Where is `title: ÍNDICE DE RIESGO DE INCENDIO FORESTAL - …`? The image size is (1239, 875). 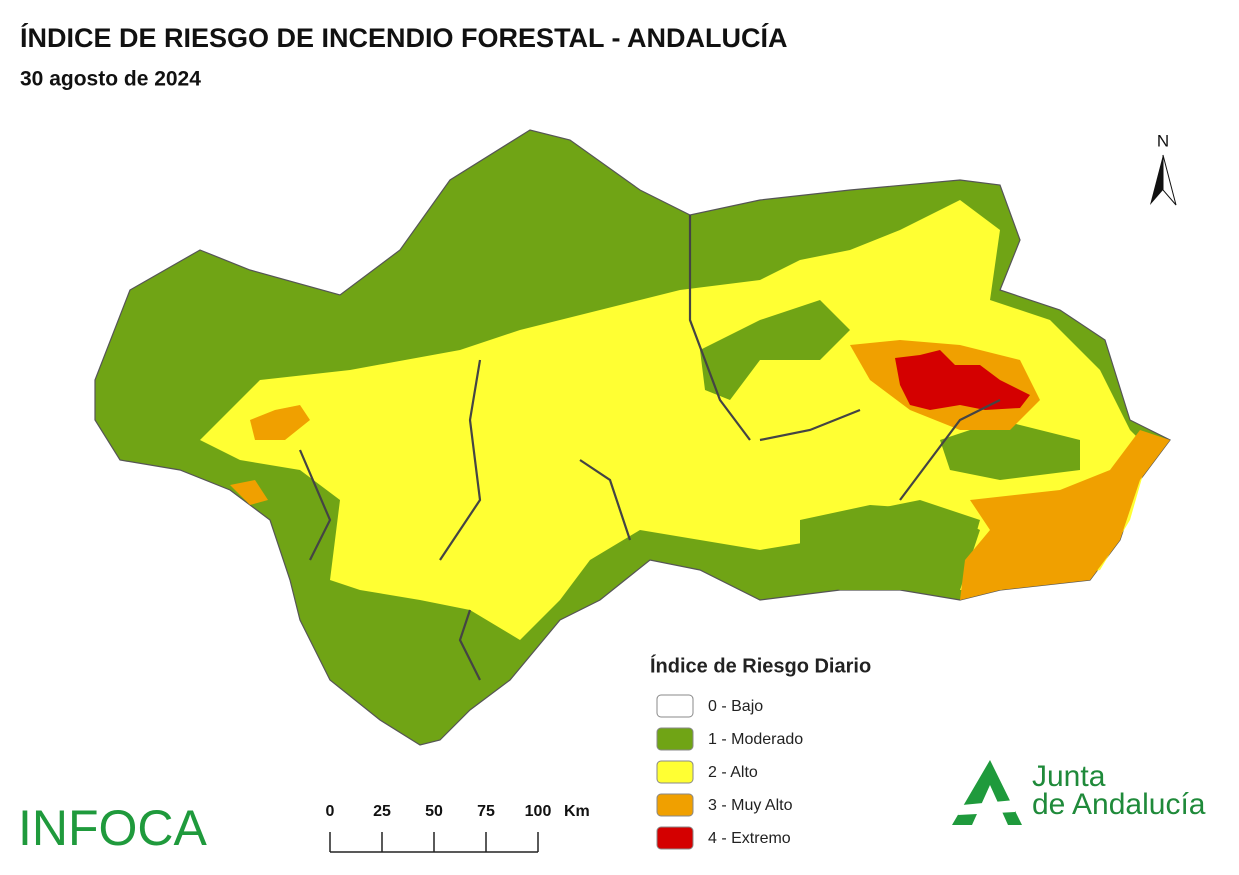 title: ÍNDICE DE RIESGO DE INCENDIO FORESTAL - … is located at coordinates (404, 37).